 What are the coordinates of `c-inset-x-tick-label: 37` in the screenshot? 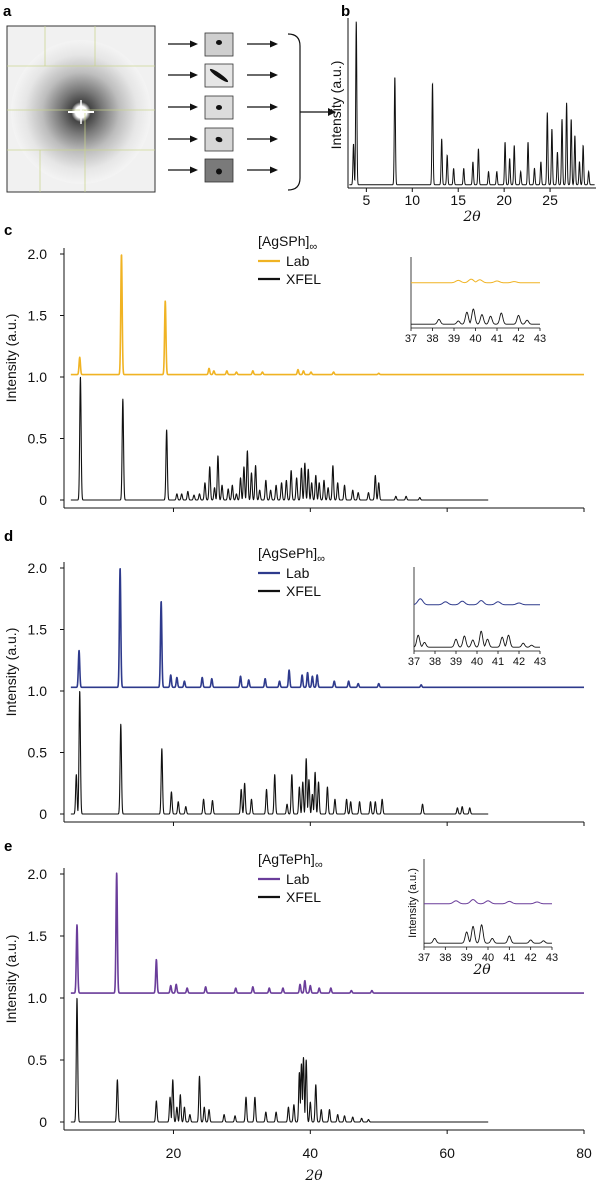 It's located at (411, 339).